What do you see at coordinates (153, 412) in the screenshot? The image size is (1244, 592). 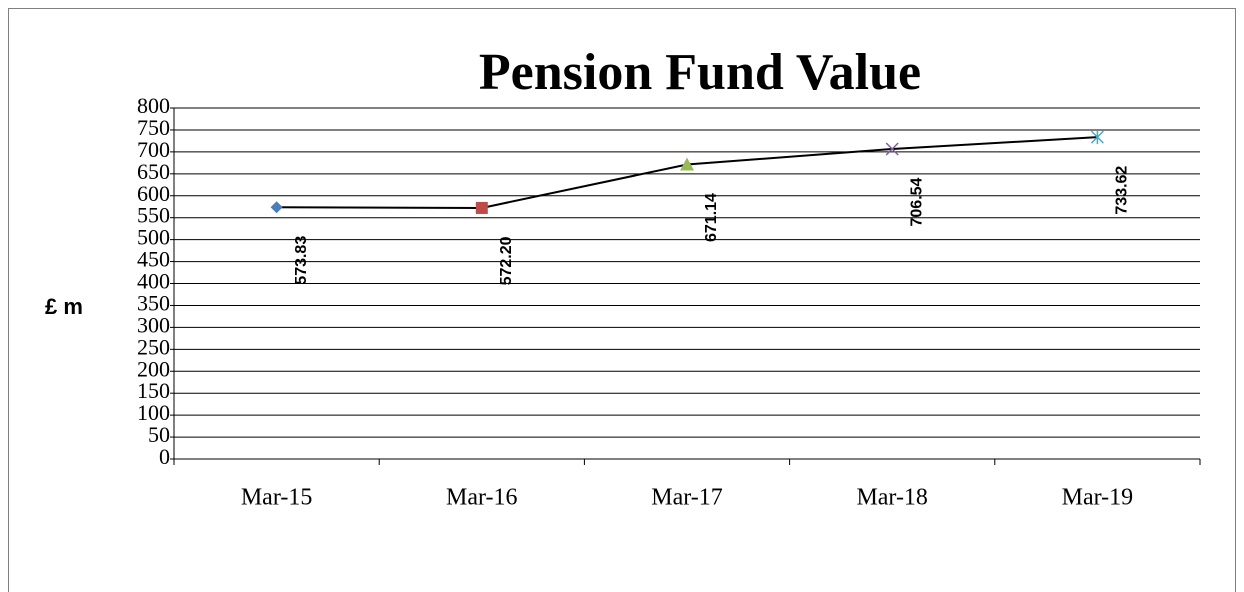 I see `y-tick-label: 100` at bounding box center [153, 412].